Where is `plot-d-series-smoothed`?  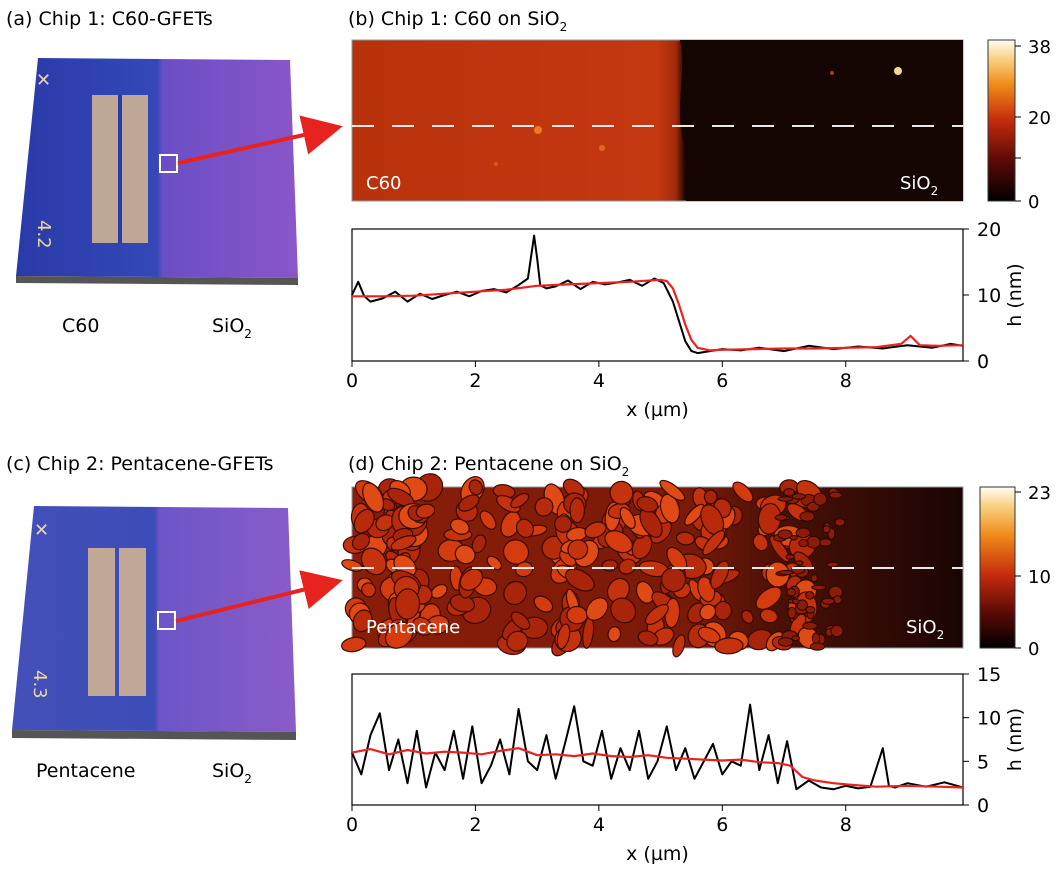 plot-d-series-smoothed is located at coordinates (657, 768).